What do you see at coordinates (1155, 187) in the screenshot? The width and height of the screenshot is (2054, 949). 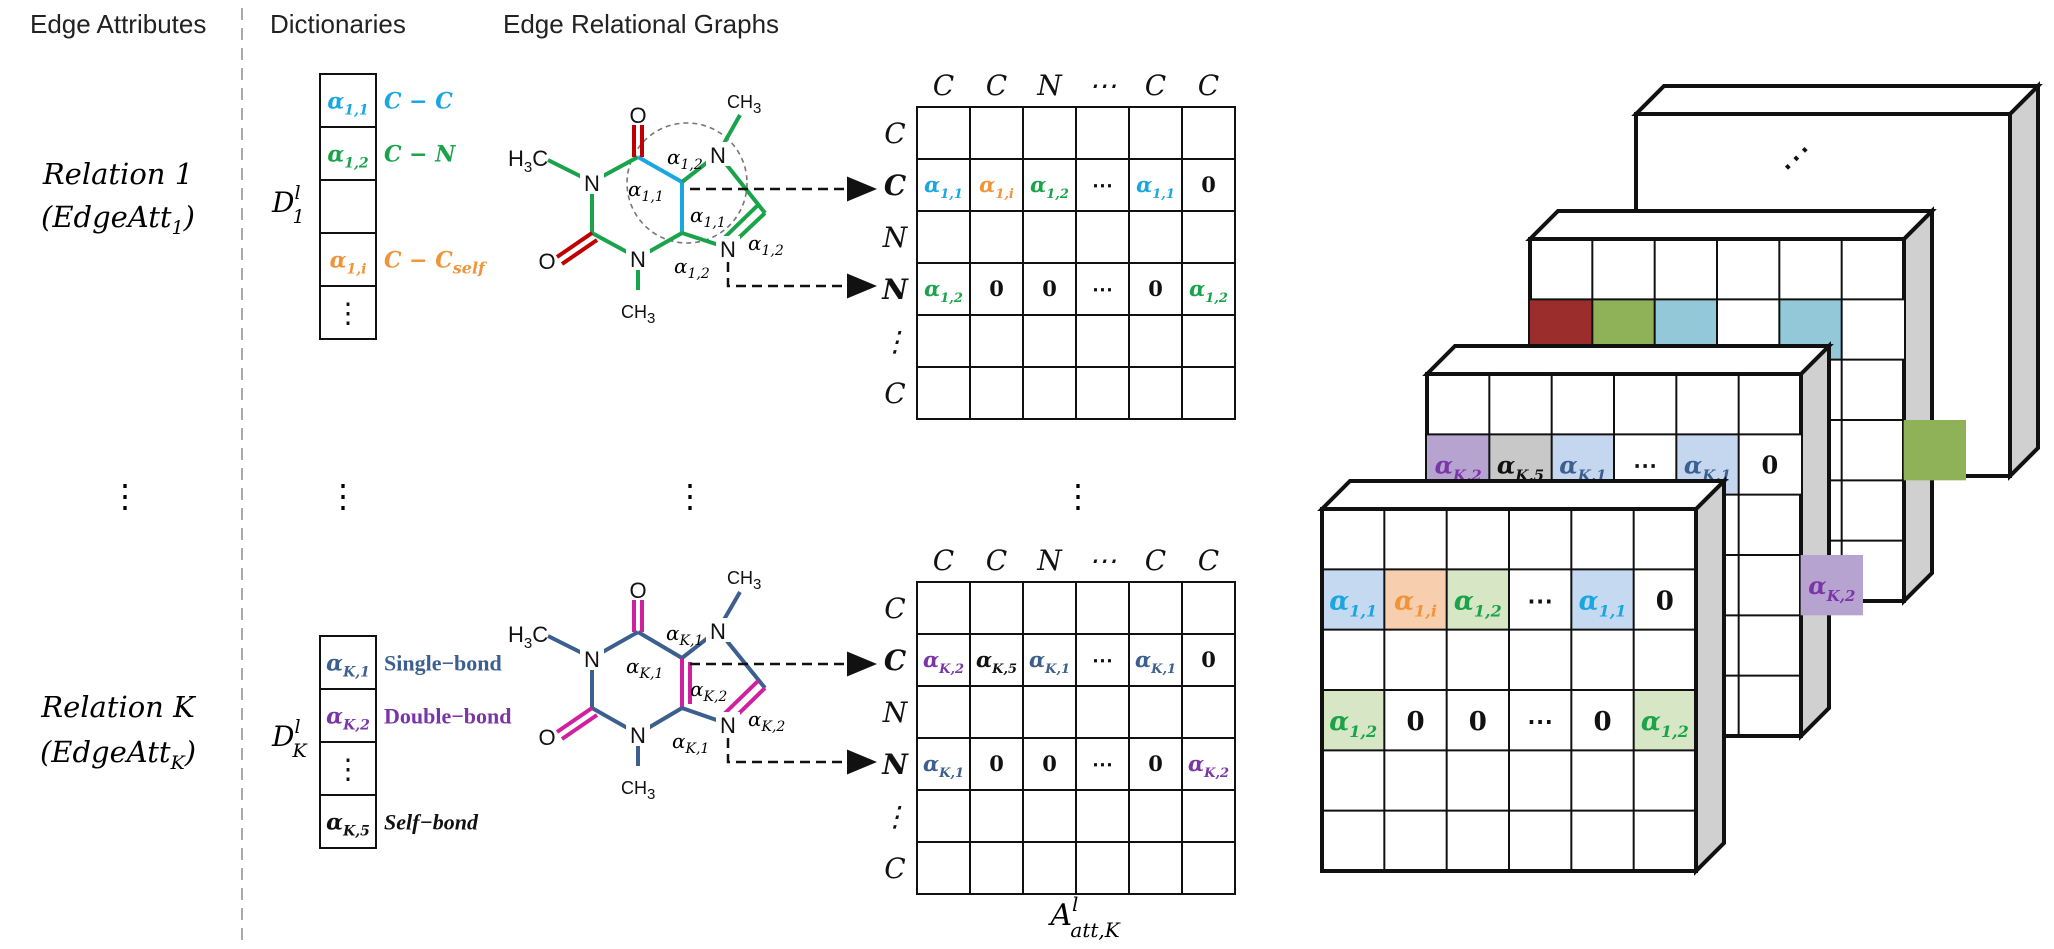 I see `matrix-value: α1,1` at bounding box center [1155, 187].